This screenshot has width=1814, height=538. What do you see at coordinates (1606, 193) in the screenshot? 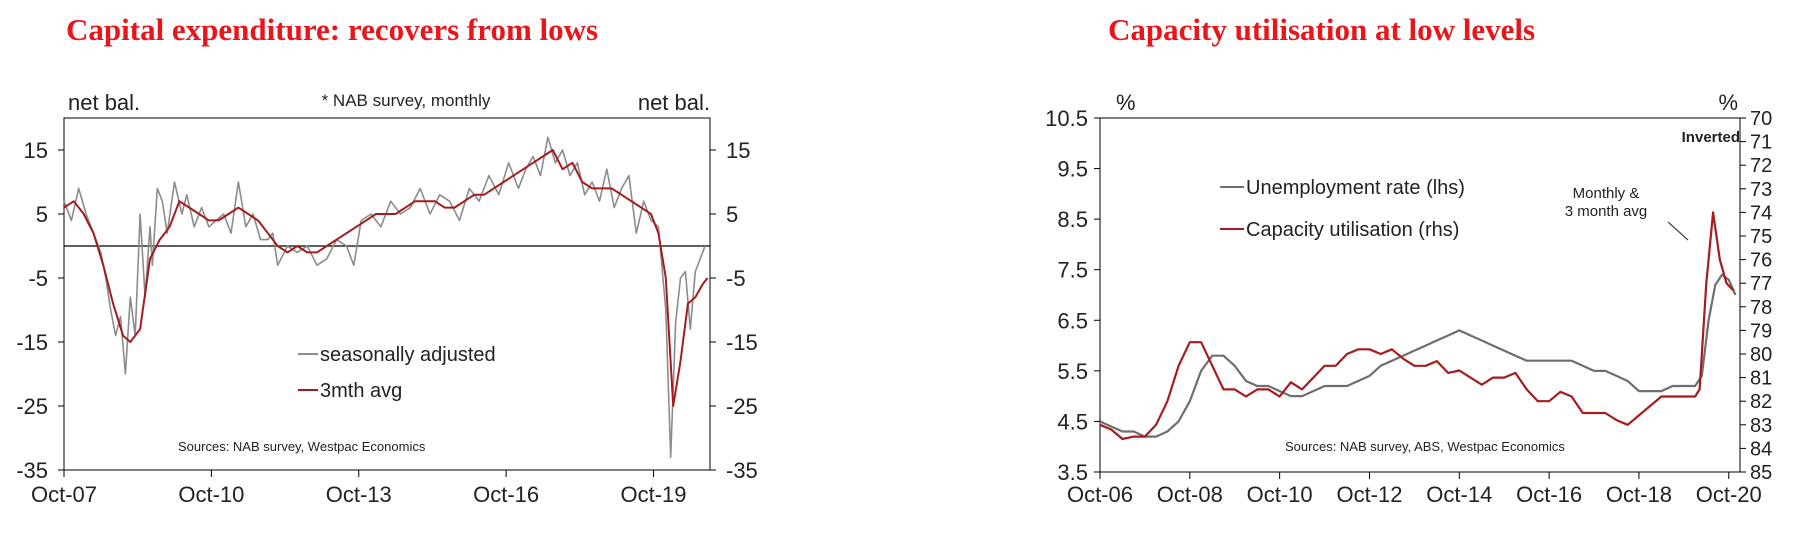
I see `annotation-line: Monthly &` at bounding box center [1606, 193].